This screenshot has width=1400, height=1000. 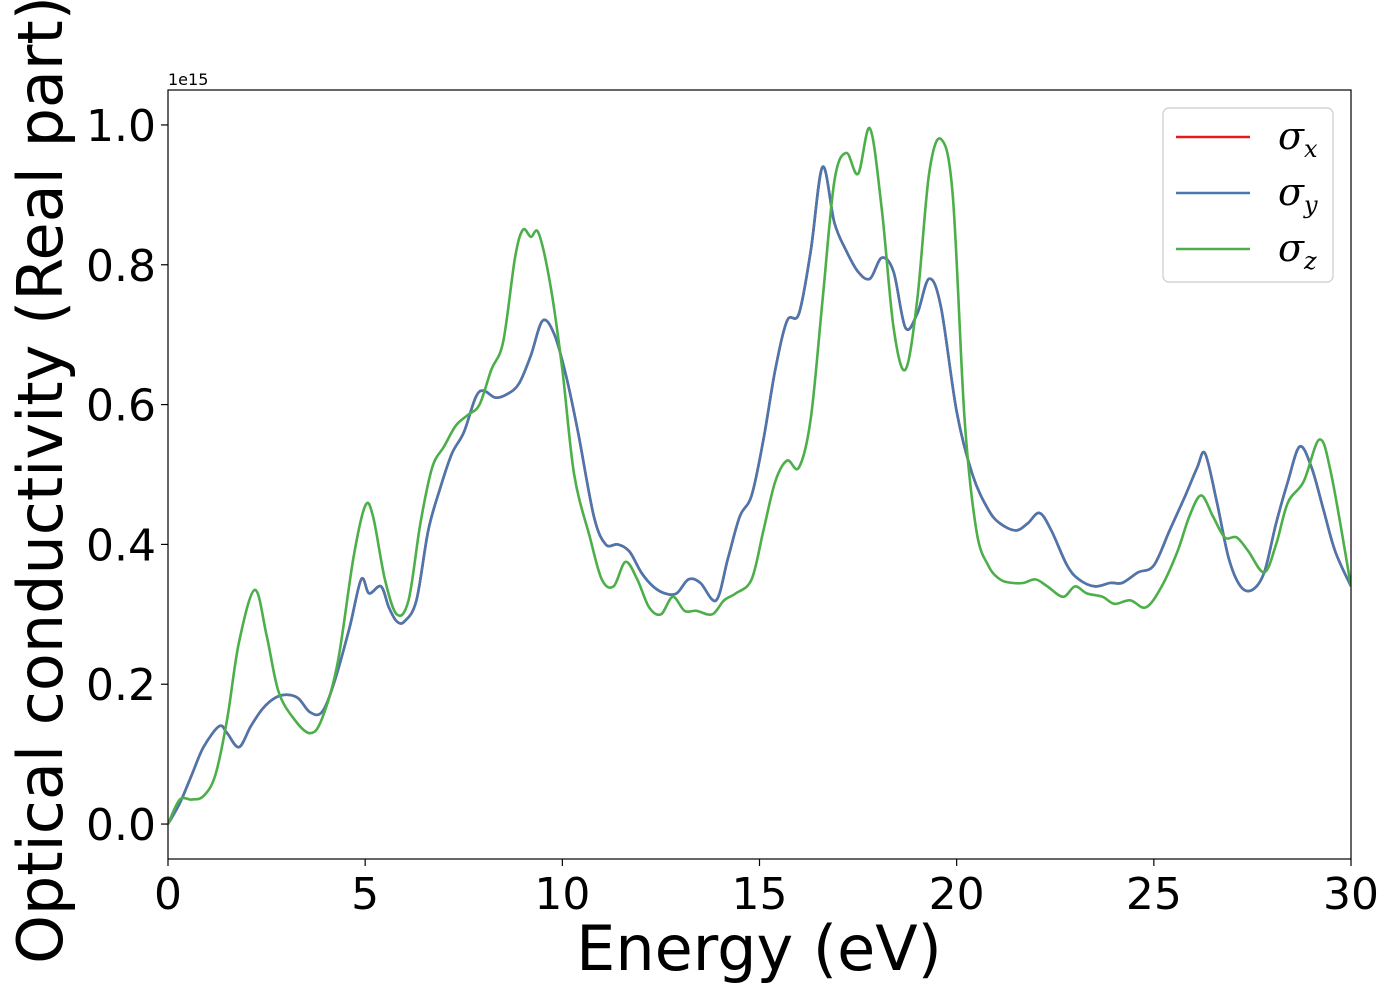 I want to click on x-tick-label: 5, so click(x=365, y=894).